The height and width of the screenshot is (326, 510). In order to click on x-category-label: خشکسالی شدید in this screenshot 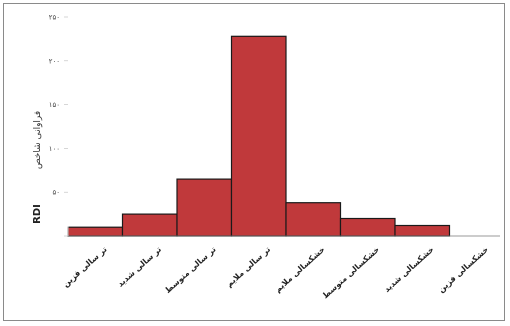, I will do `click(409, 269)`.